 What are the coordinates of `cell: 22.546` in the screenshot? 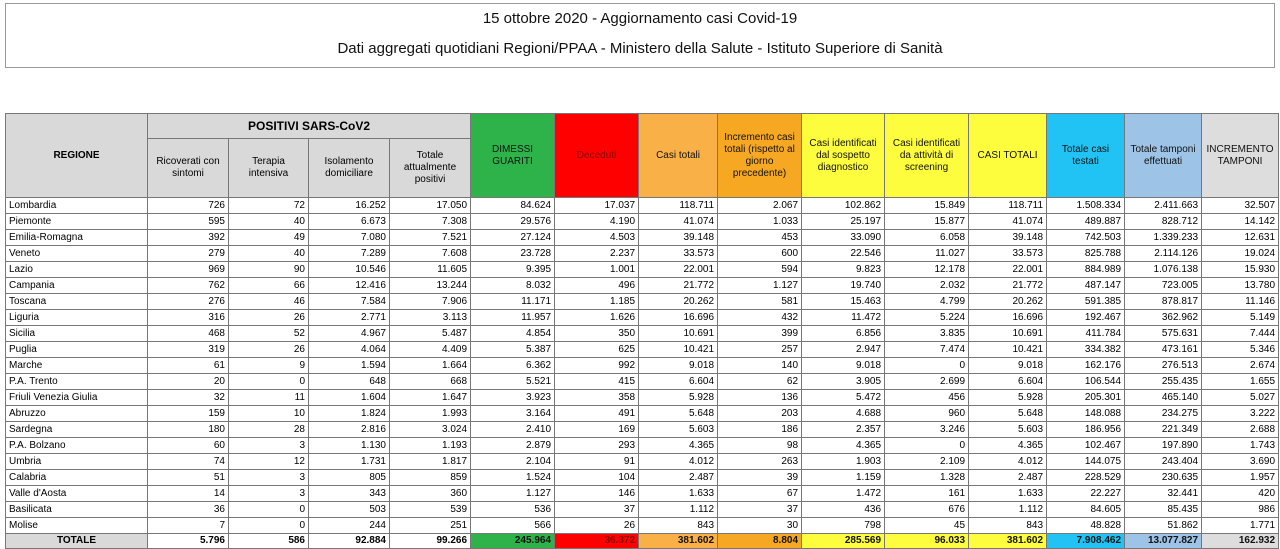 It's located at (843, 253).